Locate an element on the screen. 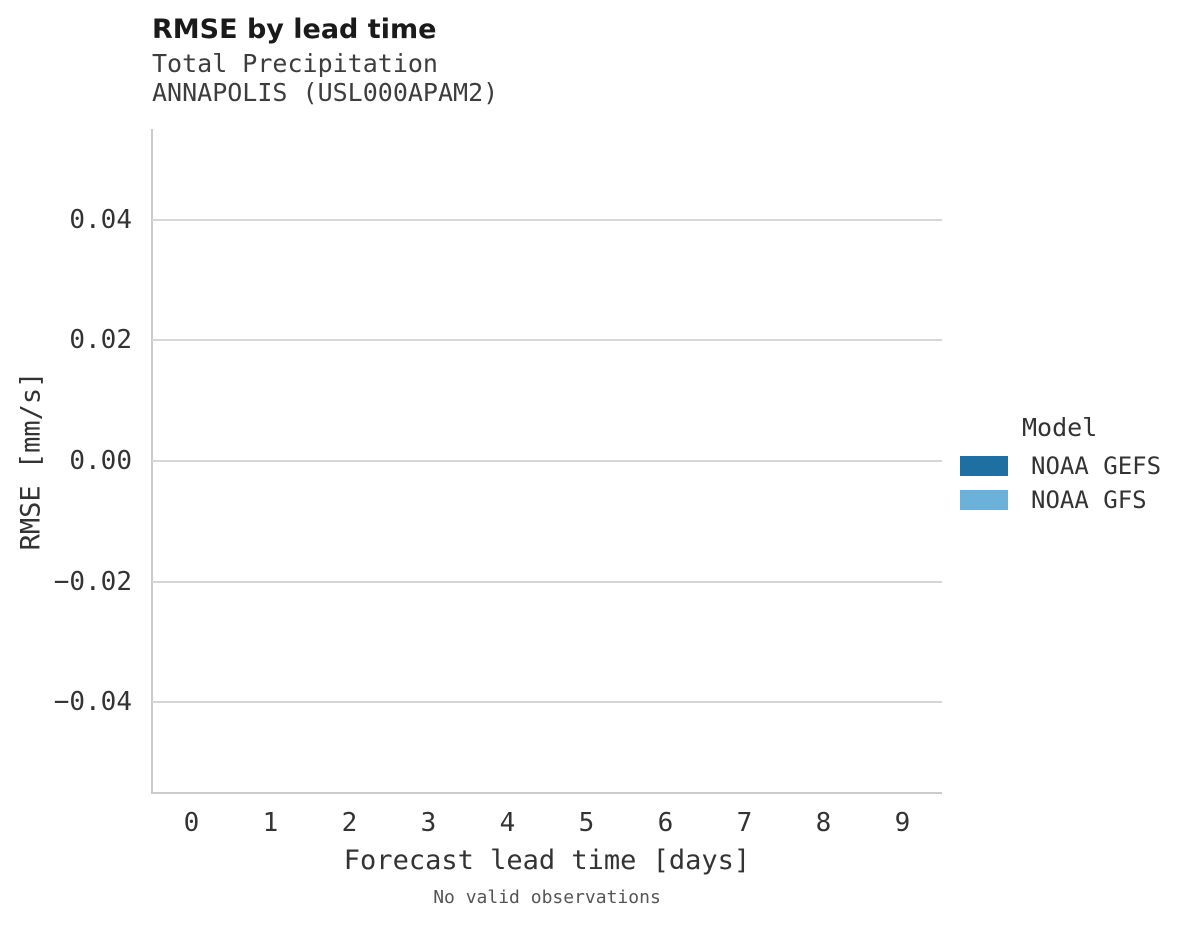 This screenshot has height=928, width=1182. x-tick-label: 8 is located at coordinates (823, 823).